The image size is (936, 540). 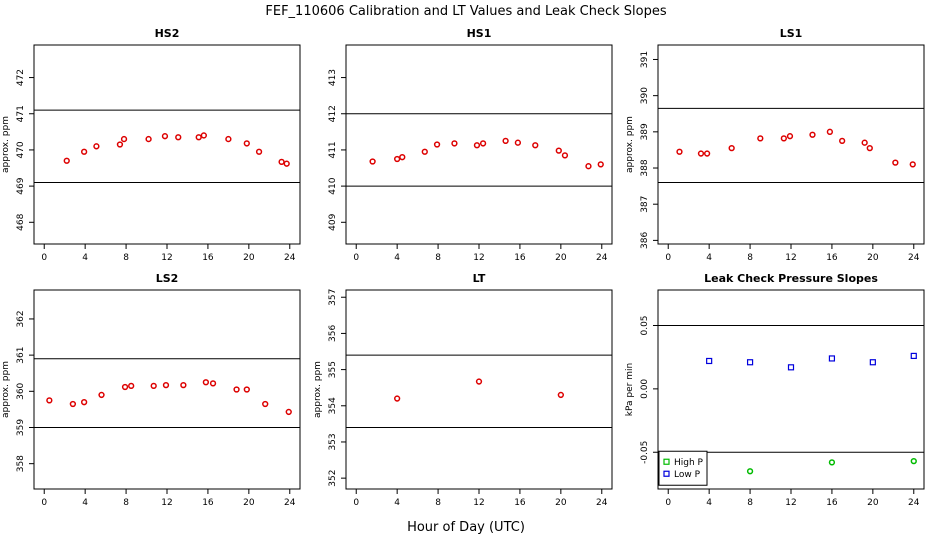 I want to click on panel-title: HS2, so click(x=167, y=33).